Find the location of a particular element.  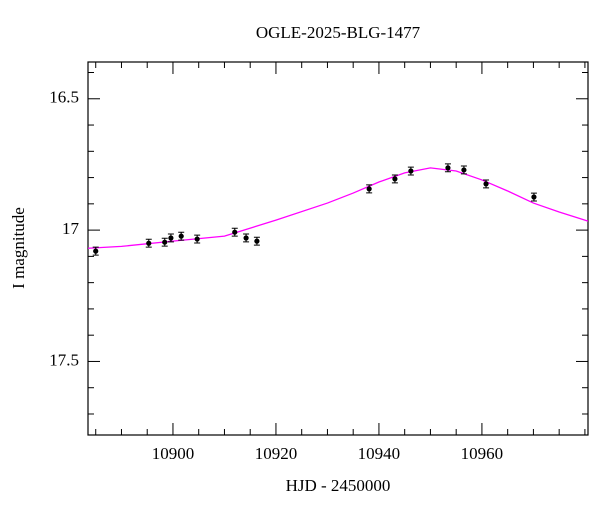

chart-title: OGLE-2025-BLG-1477 is located at coordinates (338, 32).